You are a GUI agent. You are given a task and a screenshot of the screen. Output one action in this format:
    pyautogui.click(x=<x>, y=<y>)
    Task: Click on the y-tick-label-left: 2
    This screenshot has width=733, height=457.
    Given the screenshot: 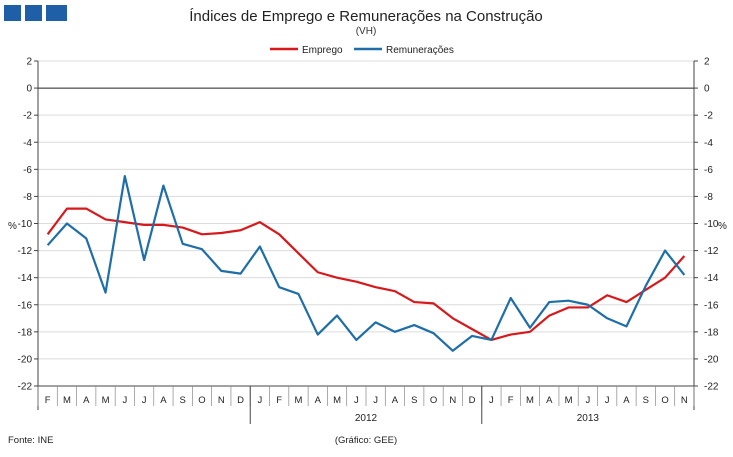 What is the action you would take?
    pyautogui.click(x=29, y=62)
    